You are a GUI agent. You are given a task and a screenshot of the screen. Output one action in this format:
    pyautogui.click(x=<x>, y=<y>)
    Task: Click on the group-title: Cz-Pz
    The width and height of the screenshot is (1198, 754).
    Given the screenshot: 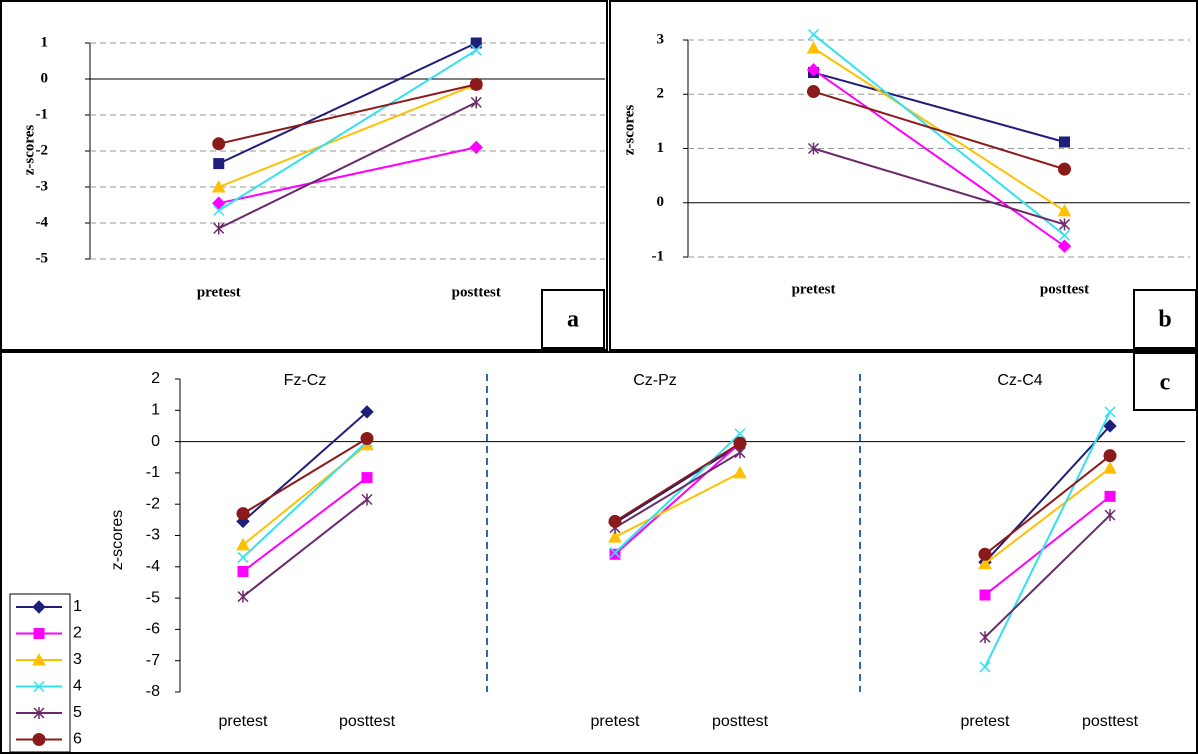 What is the action you would take?
    pyautogui.click(x=655, y=380)
    